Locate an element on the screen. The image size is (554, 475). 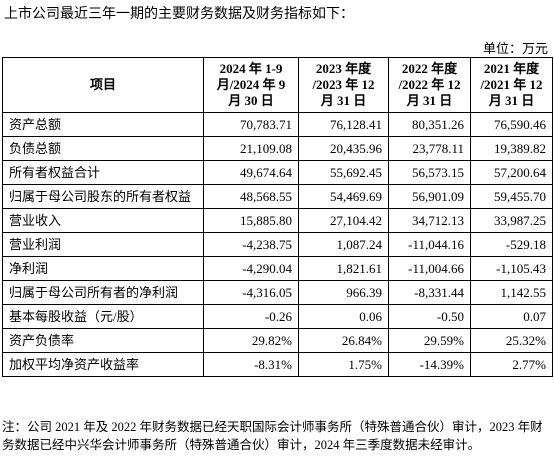
intro: 上市公司最近三年一期的主要财务数据及财务指标如下： is located at coordinates (179, 14).